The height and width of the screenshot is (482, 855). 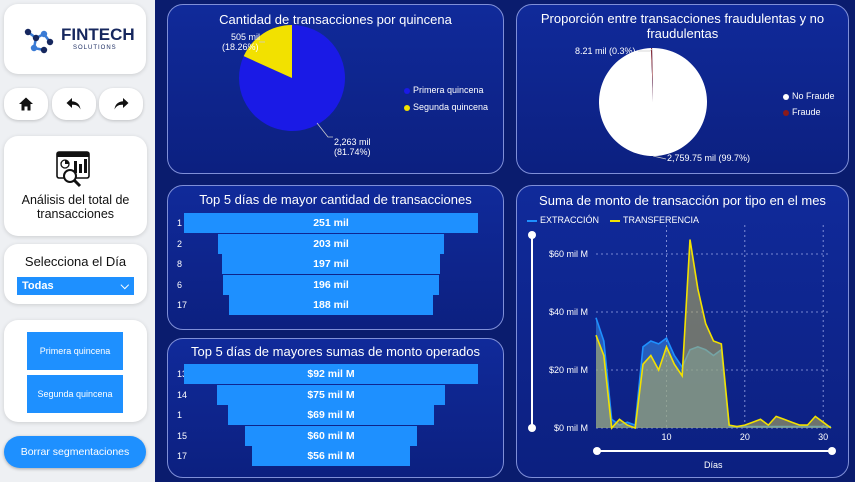 I want to click on legend-label-transferencia: TRANSFERENCIA, so click(x=661, y=220).